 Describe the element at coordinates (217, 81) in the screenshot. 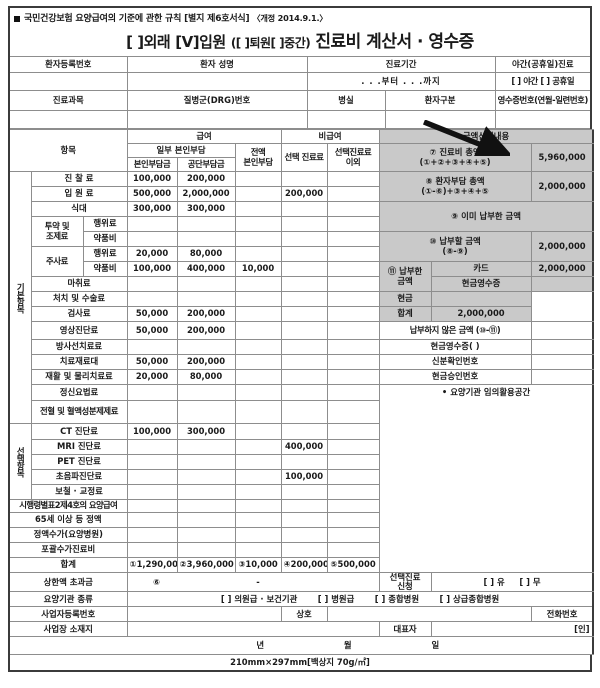

I see `patient-name-field` at that location.